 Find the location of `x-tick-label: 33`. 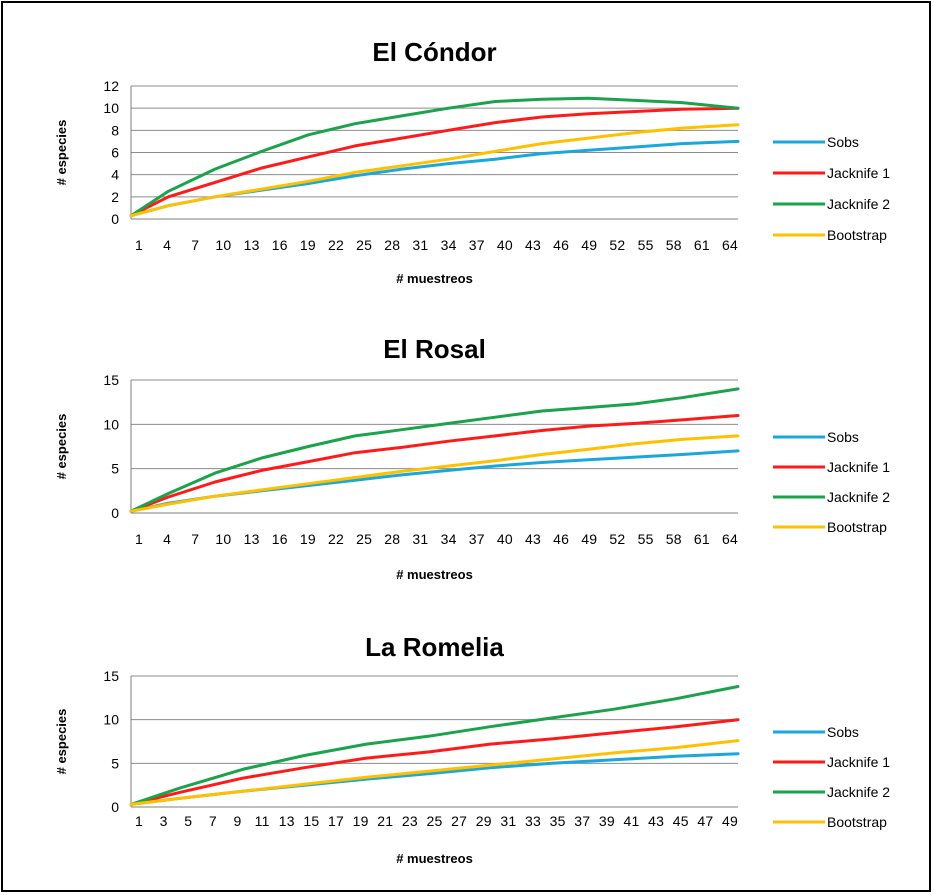

x-tick-label: 33 is located at coordinates (533, 821).